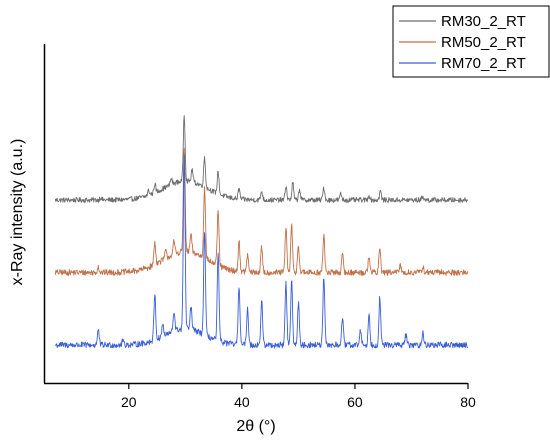 The width and height of the screenshot is (550, 445). Describe the element at coordinates (17, 212) in the screenshot. I see `y-axis-title: x-Ray intensity (a.u.)` at that location.